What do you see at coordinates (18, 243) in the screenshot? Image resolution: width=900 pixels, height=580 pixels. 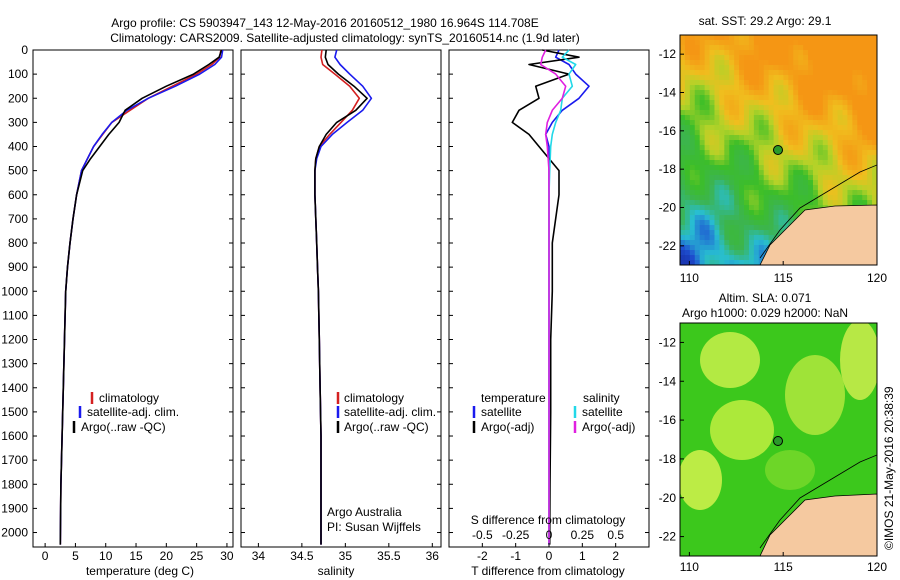 I see `depth-tick-label: 800` at bounding box center [18, 243].